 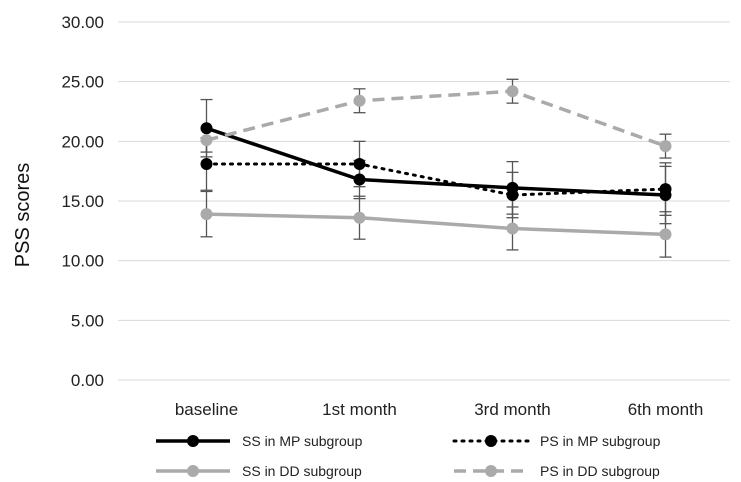 I want to click on legend-item: PS in DD subgroup, so click(x=557, y=471).